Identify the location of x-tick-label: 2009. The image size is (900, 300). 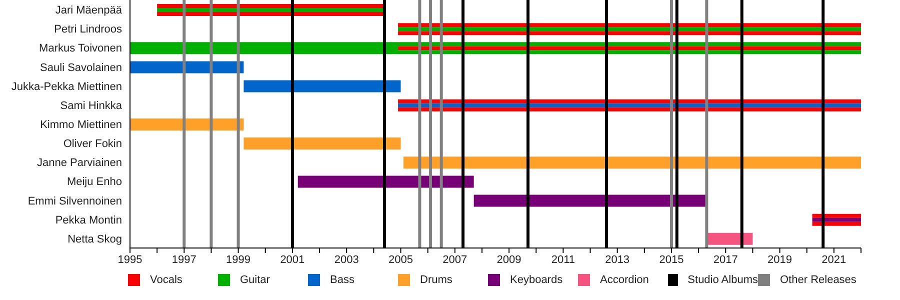
(509, 260).